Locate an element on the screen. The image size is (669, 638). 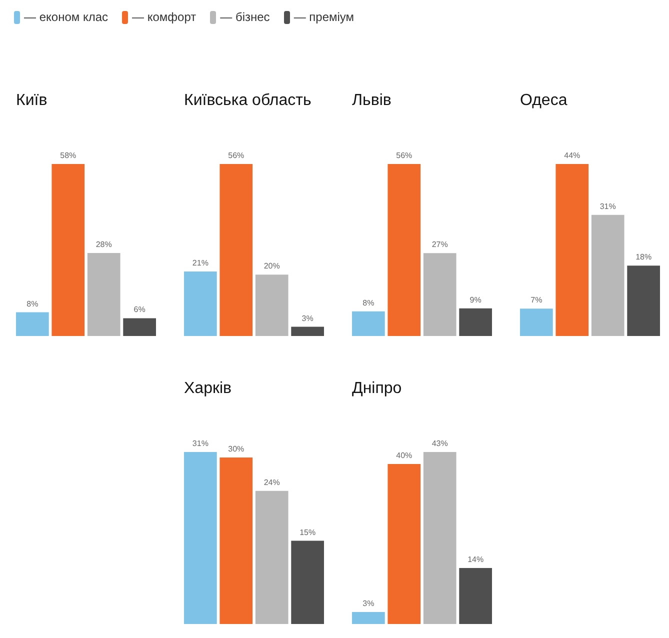
data-label: 44% is located at coordinates (572, 155).